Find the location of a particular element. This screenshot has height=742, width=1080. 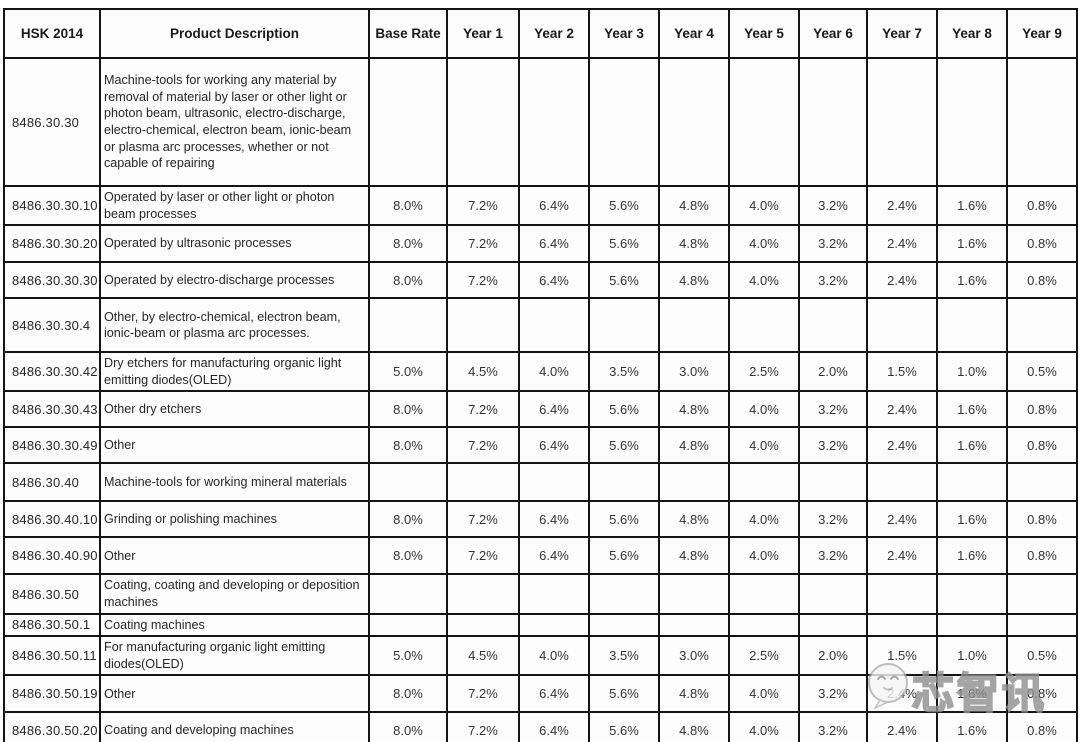

product-description: Other dry etchers is located at coordinates (234, 409).